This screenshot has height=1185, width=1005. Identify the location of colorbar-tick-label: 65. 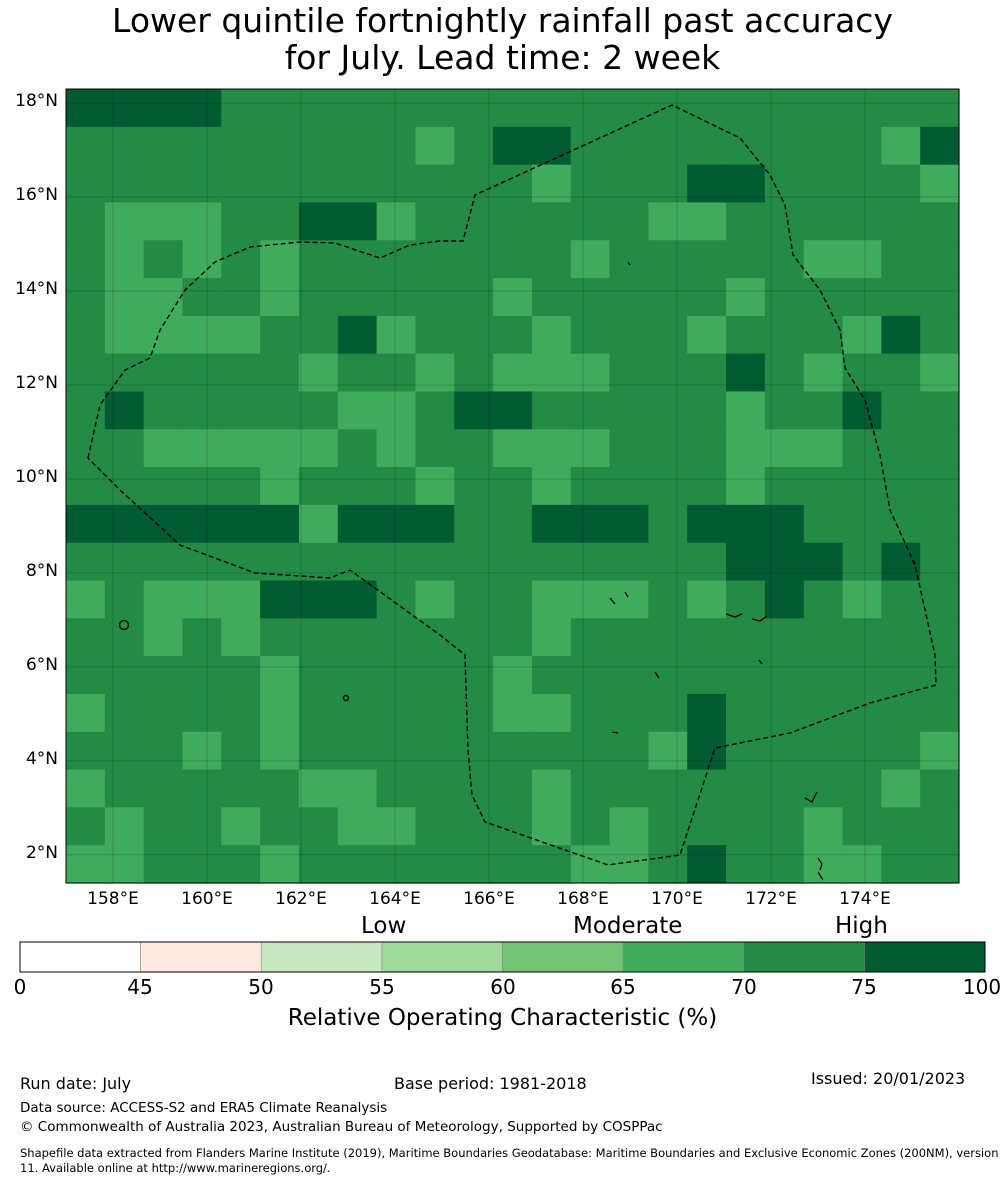
(623, 987).